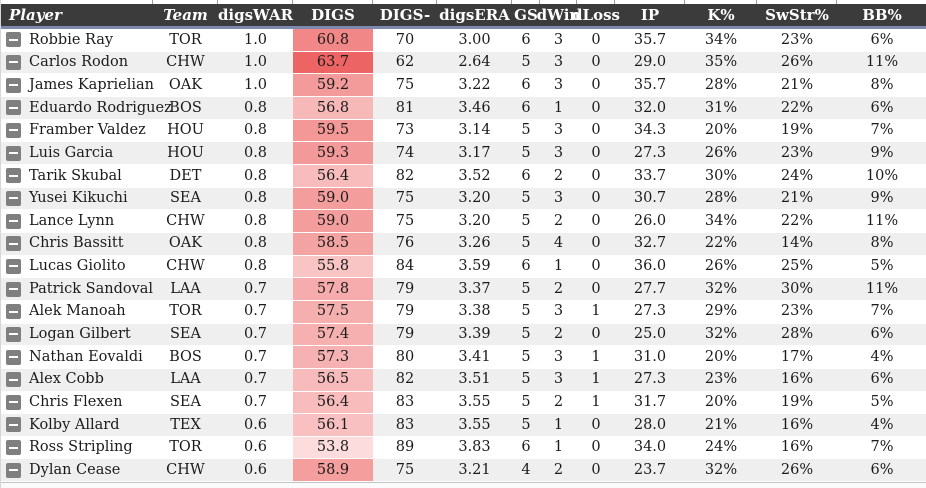 The width and height of the screenshot is (926, 488). What do you see at coordinates (526, 62) in the screenshot?
I see `cell-gs: 5` at bounding box center [526, 62].